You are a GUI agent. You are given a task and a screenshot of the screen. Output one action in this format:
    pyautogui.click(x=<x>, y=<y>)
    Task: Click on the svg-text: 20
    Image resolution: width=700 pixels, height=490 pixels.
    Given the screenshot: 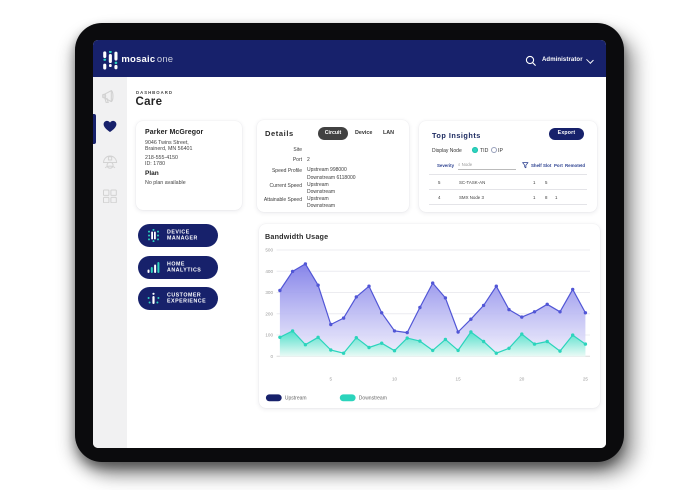 What is the action you would take?
    pyautogui.click(x=522, y=379)
    